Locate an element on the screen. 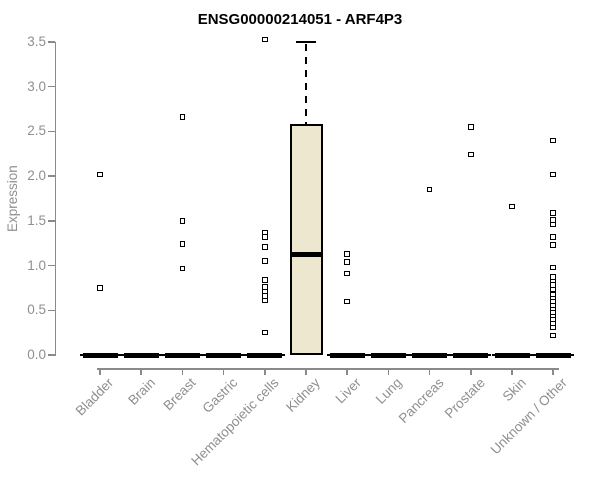 The height and width of the screenshot is (500, 600). y-tick-label: 2.0 is located at coordinates (36, 176).